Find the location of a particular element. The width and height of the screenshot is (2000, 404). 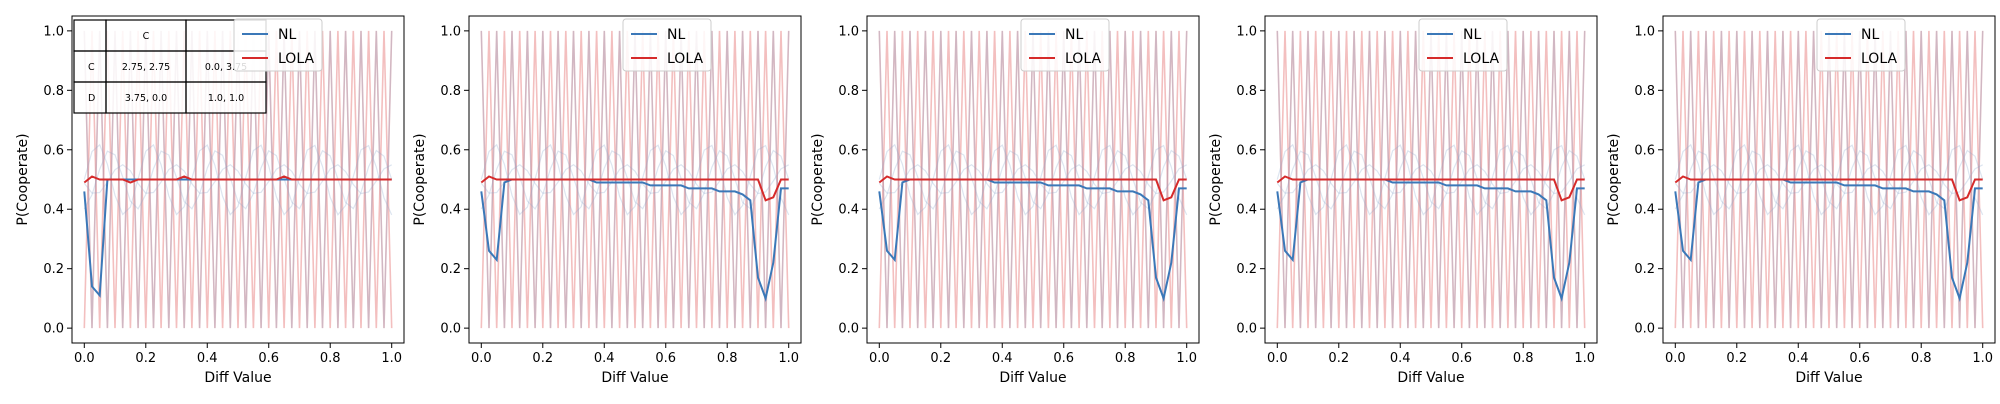

payoff-table-text: D is located at coordinates (91, 98).